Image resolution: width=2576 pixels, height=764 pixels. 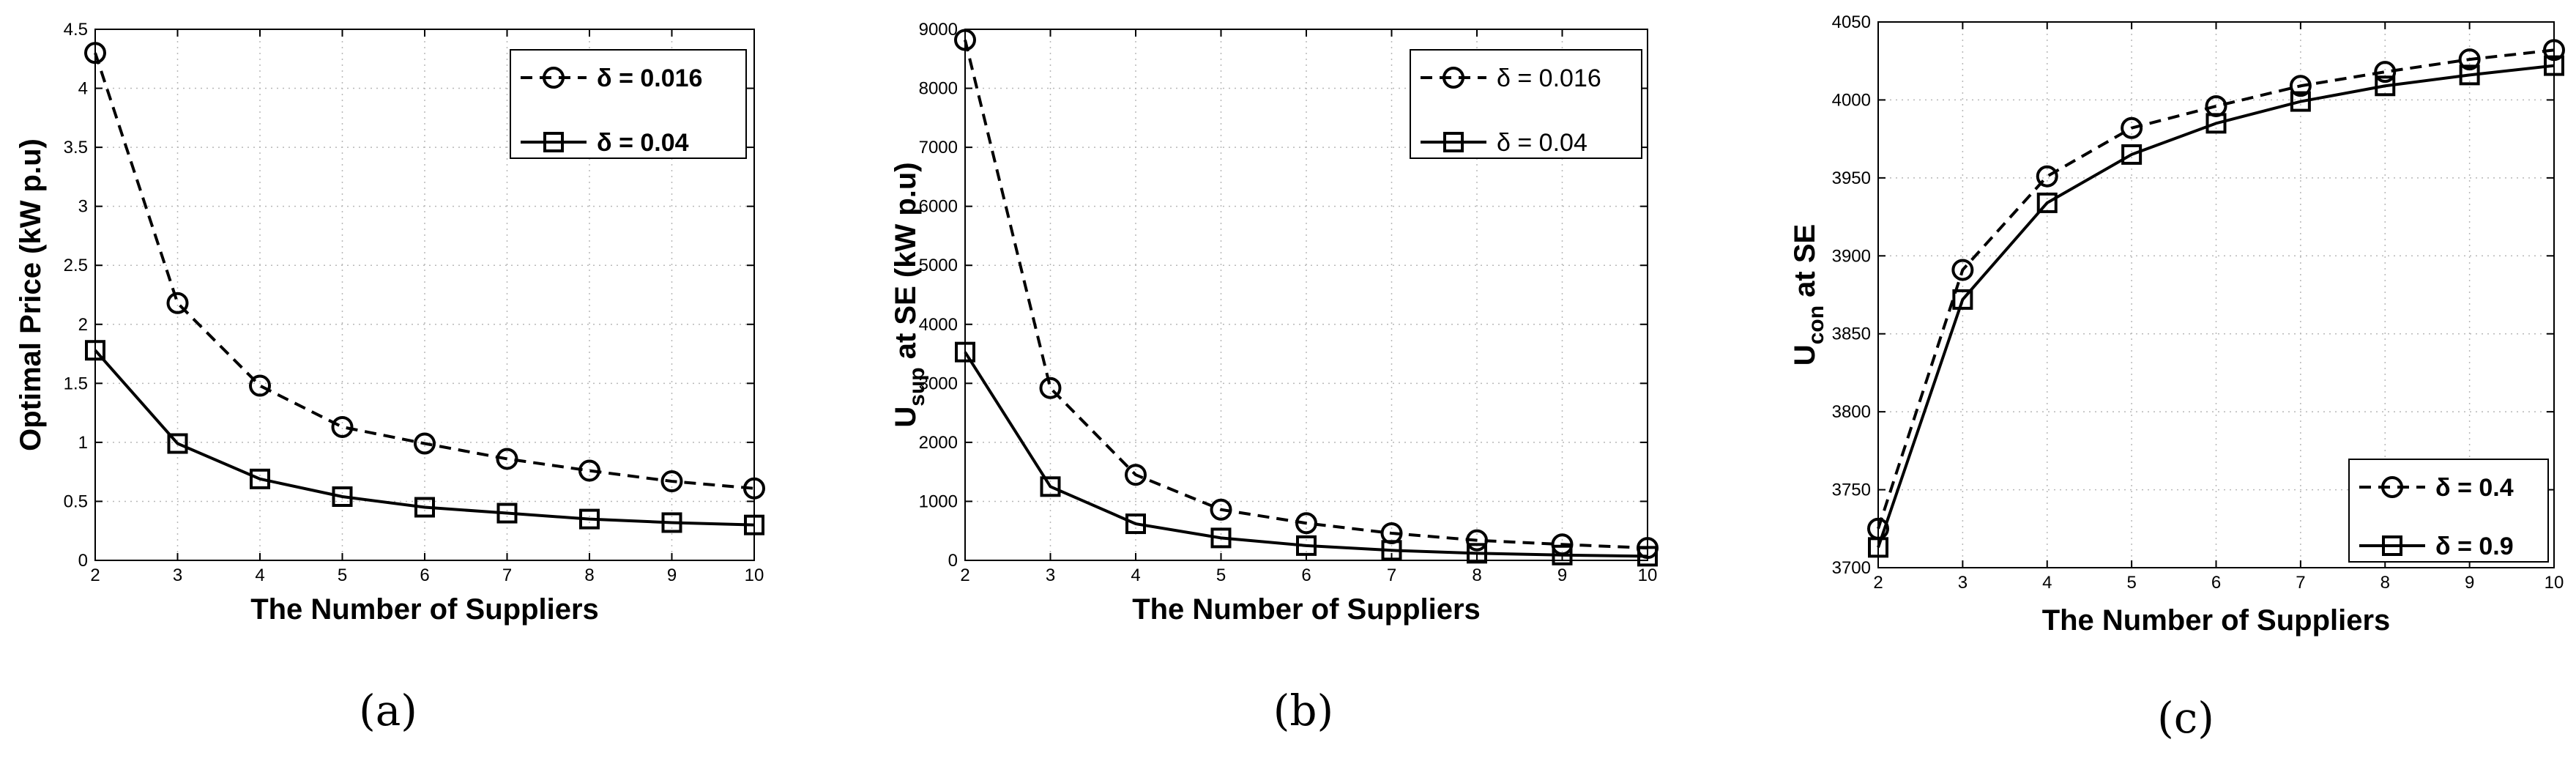 What do you see at coordinates (1851, 22) in the screenshot?
I see `y-tick-label: 4050` at bounding box center [1851, 22].